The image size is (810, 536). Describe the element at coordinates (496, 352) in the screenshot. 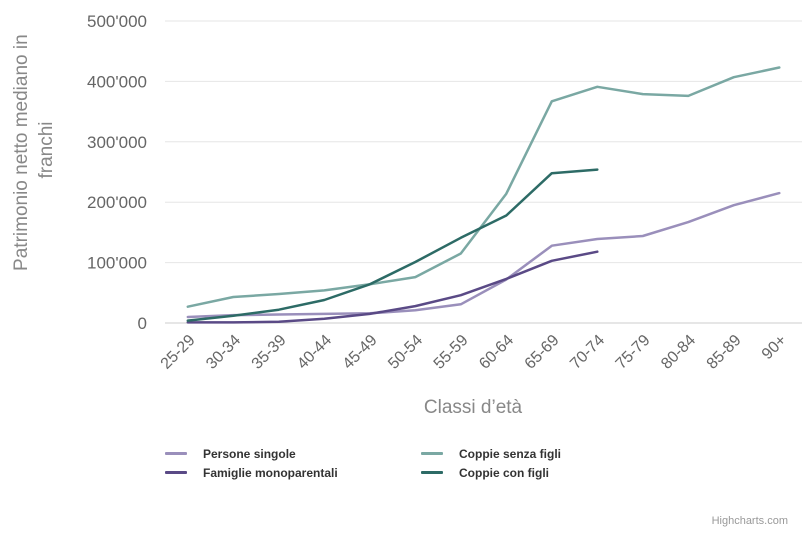

I see `x-tick-label: 60-64` at that location.